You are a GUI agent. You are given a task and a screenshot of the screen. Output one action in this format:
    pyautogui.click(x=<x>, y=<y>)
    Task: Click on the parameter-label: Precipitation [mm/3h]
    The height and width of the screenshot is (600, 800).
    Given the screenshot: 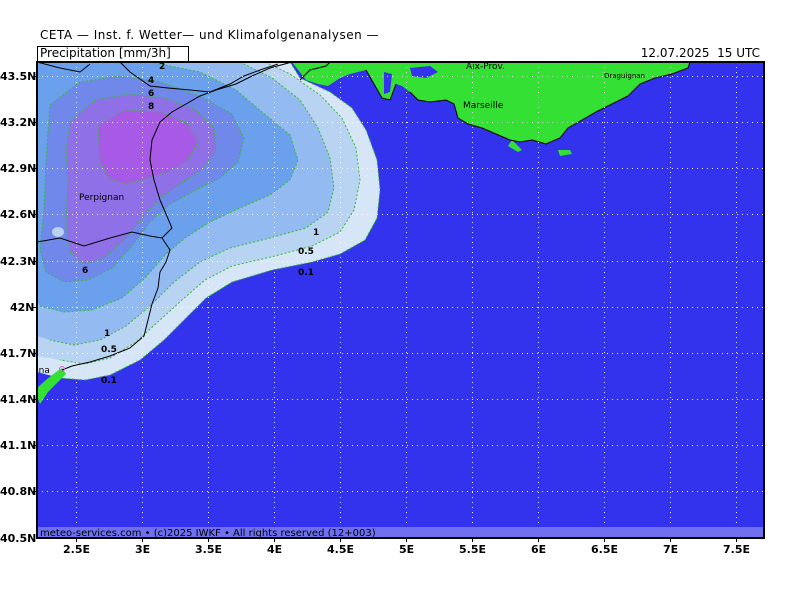 What is the action you would take?
    pyautogui.click(x=105, y=53)
    